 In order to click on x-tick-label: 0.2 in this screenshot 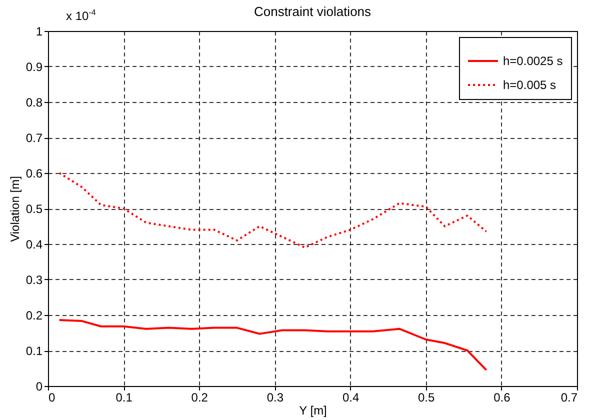, I will do `click(199, 397)`.